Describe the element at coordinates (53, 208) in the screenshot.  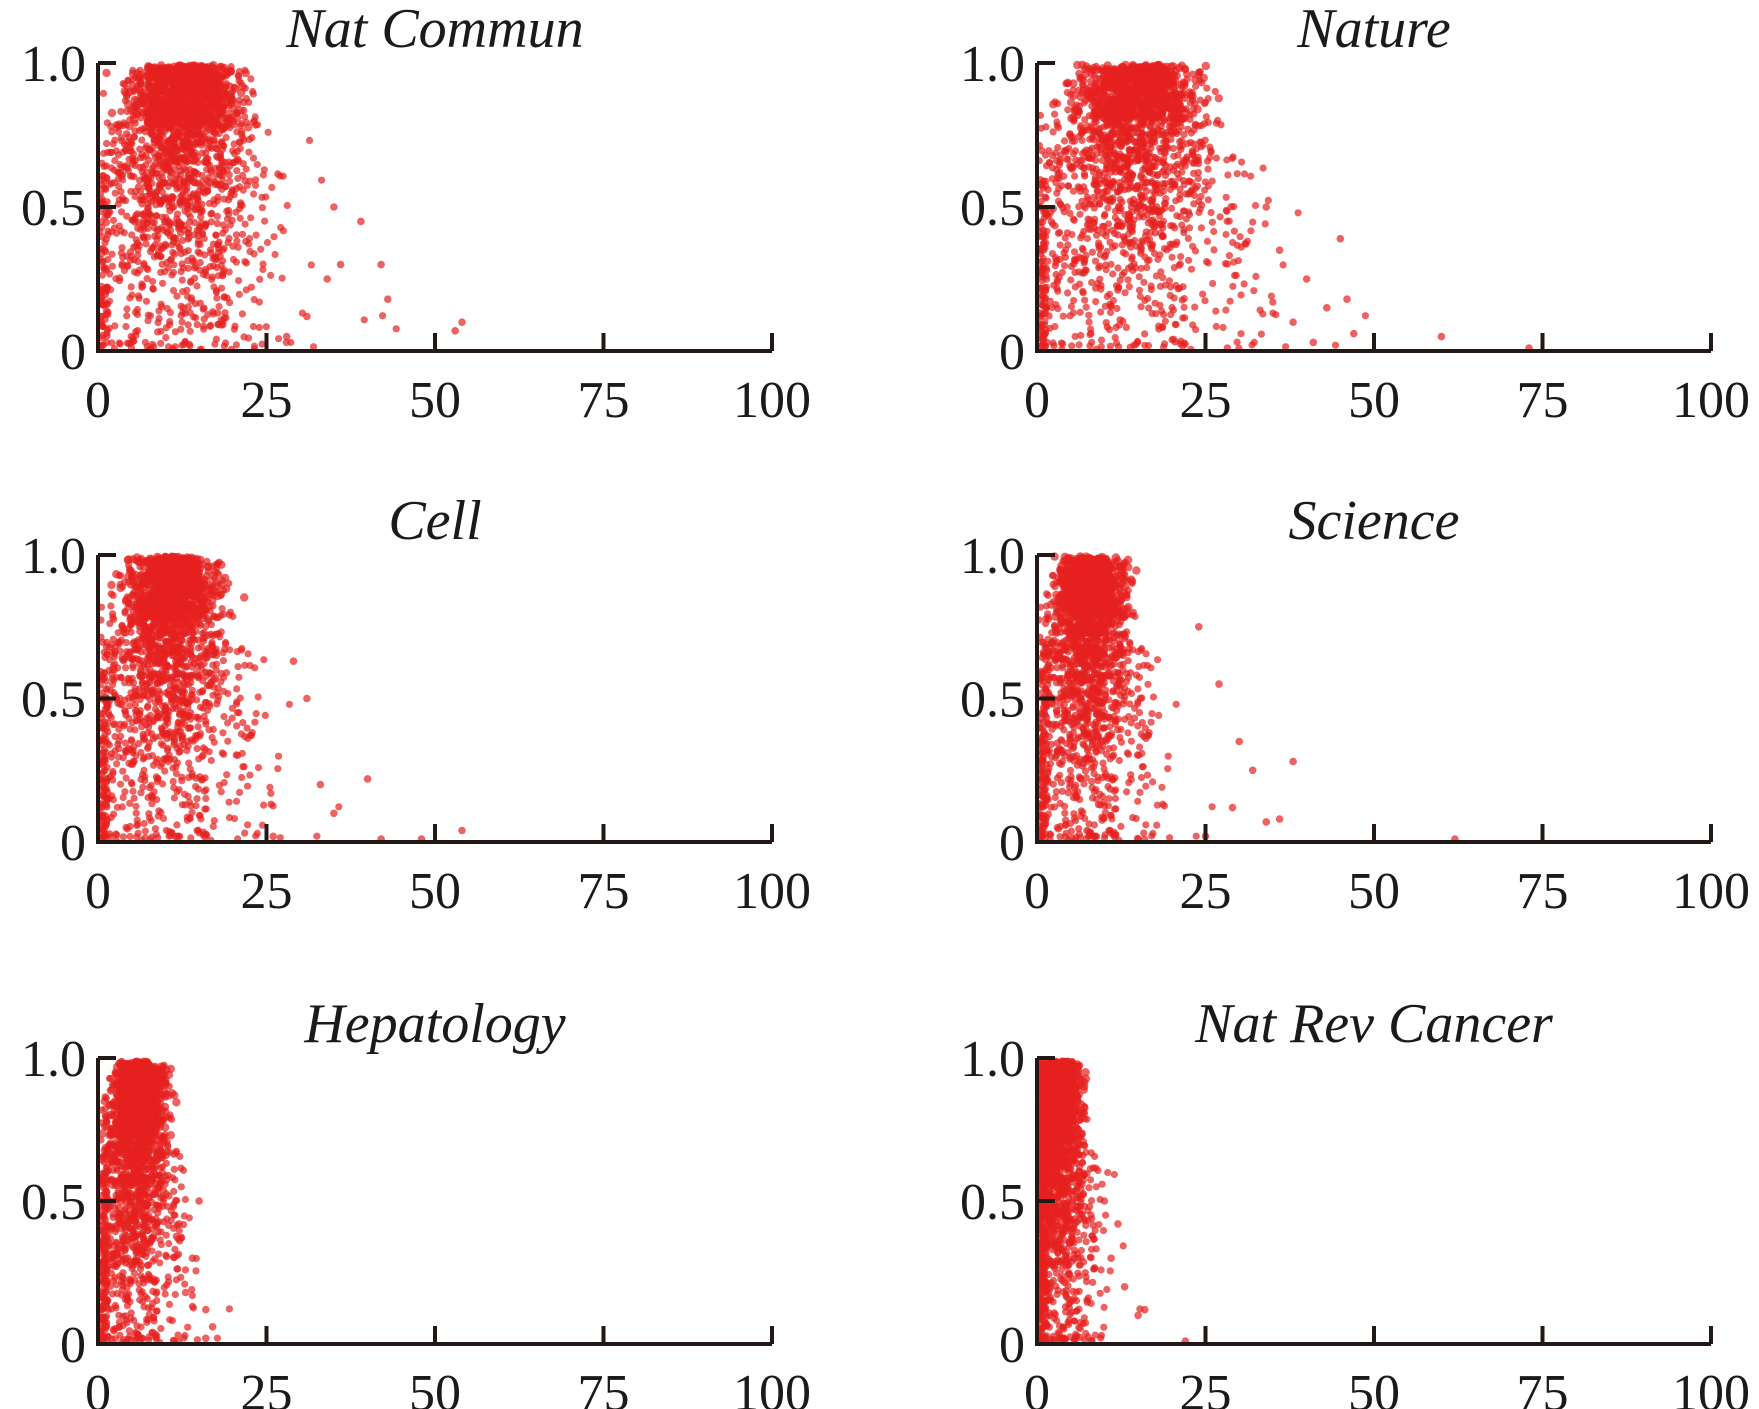
I see `y-tick-label: 0.5` at that location.